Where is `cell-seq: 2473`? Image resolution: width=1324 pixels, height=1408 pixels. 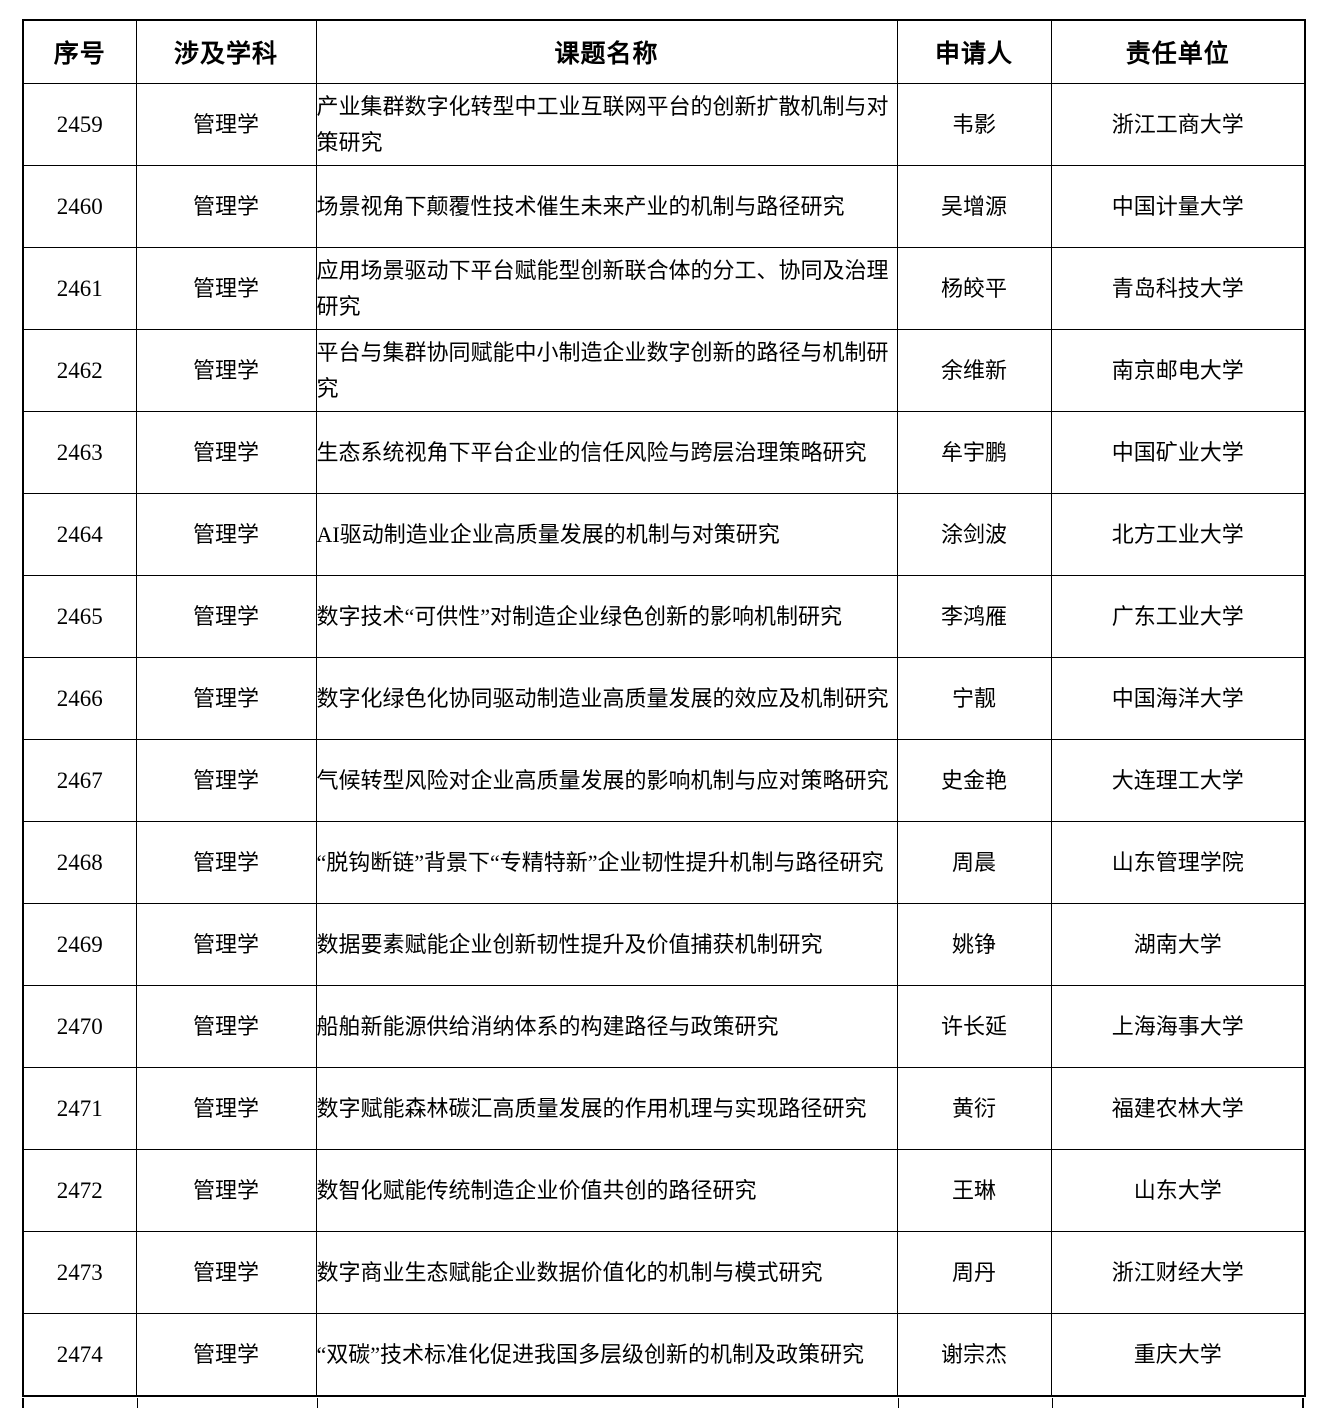 cell-seq: 2473 is located at coordinates (79, 1272).